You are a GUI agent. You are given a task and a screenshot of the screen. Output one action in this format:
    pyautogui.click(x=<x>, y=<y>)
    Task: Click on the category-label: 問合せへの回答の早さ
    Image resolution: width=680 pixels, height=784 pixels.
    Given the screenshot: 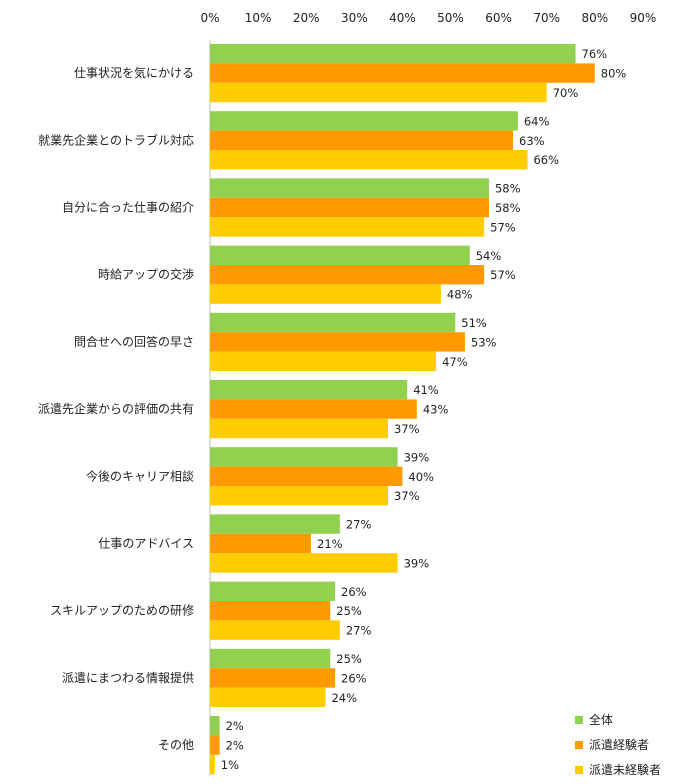 What is the action you would take?
    pyautogui.click(x=134, y=341)
    